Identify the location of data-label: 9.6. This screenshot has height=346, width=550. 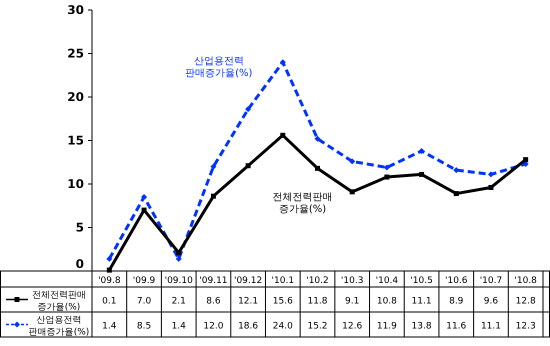
(491, 301).